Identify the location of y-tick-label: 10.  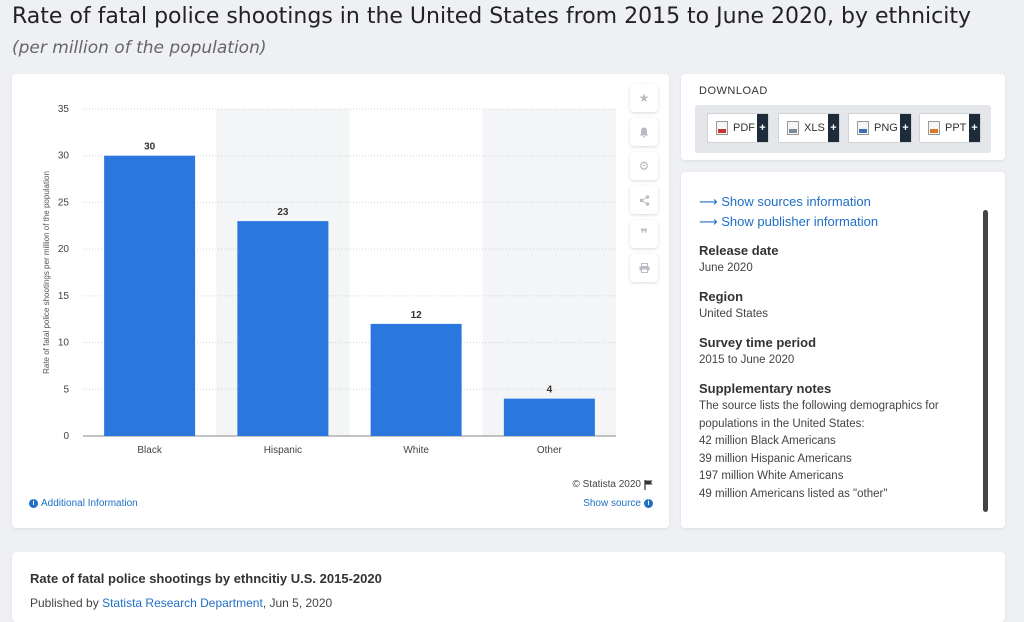
(64, 343).